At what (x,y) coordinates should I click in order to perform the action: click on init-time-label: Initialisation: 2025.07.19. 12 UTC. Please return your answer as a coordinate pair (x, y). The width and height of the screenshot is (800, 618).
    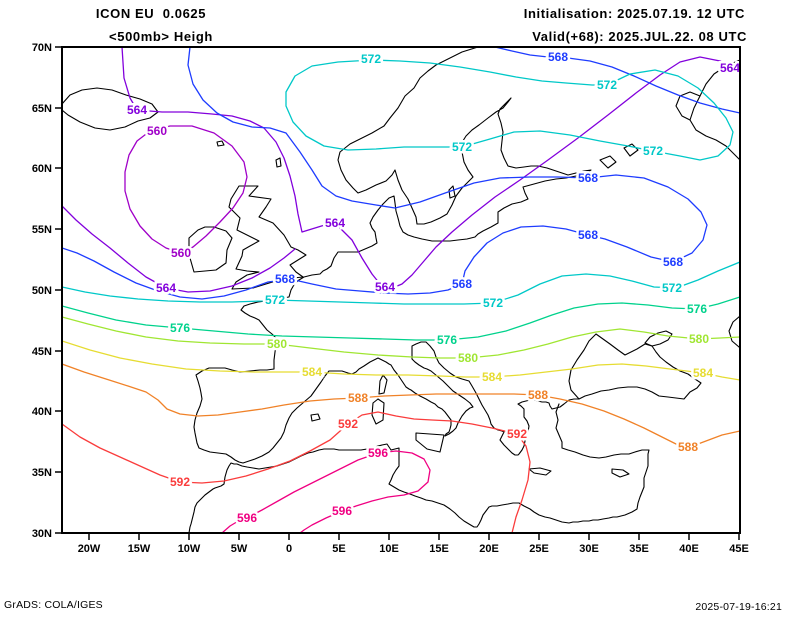
    Looking at the image, I should click on (634, 13).